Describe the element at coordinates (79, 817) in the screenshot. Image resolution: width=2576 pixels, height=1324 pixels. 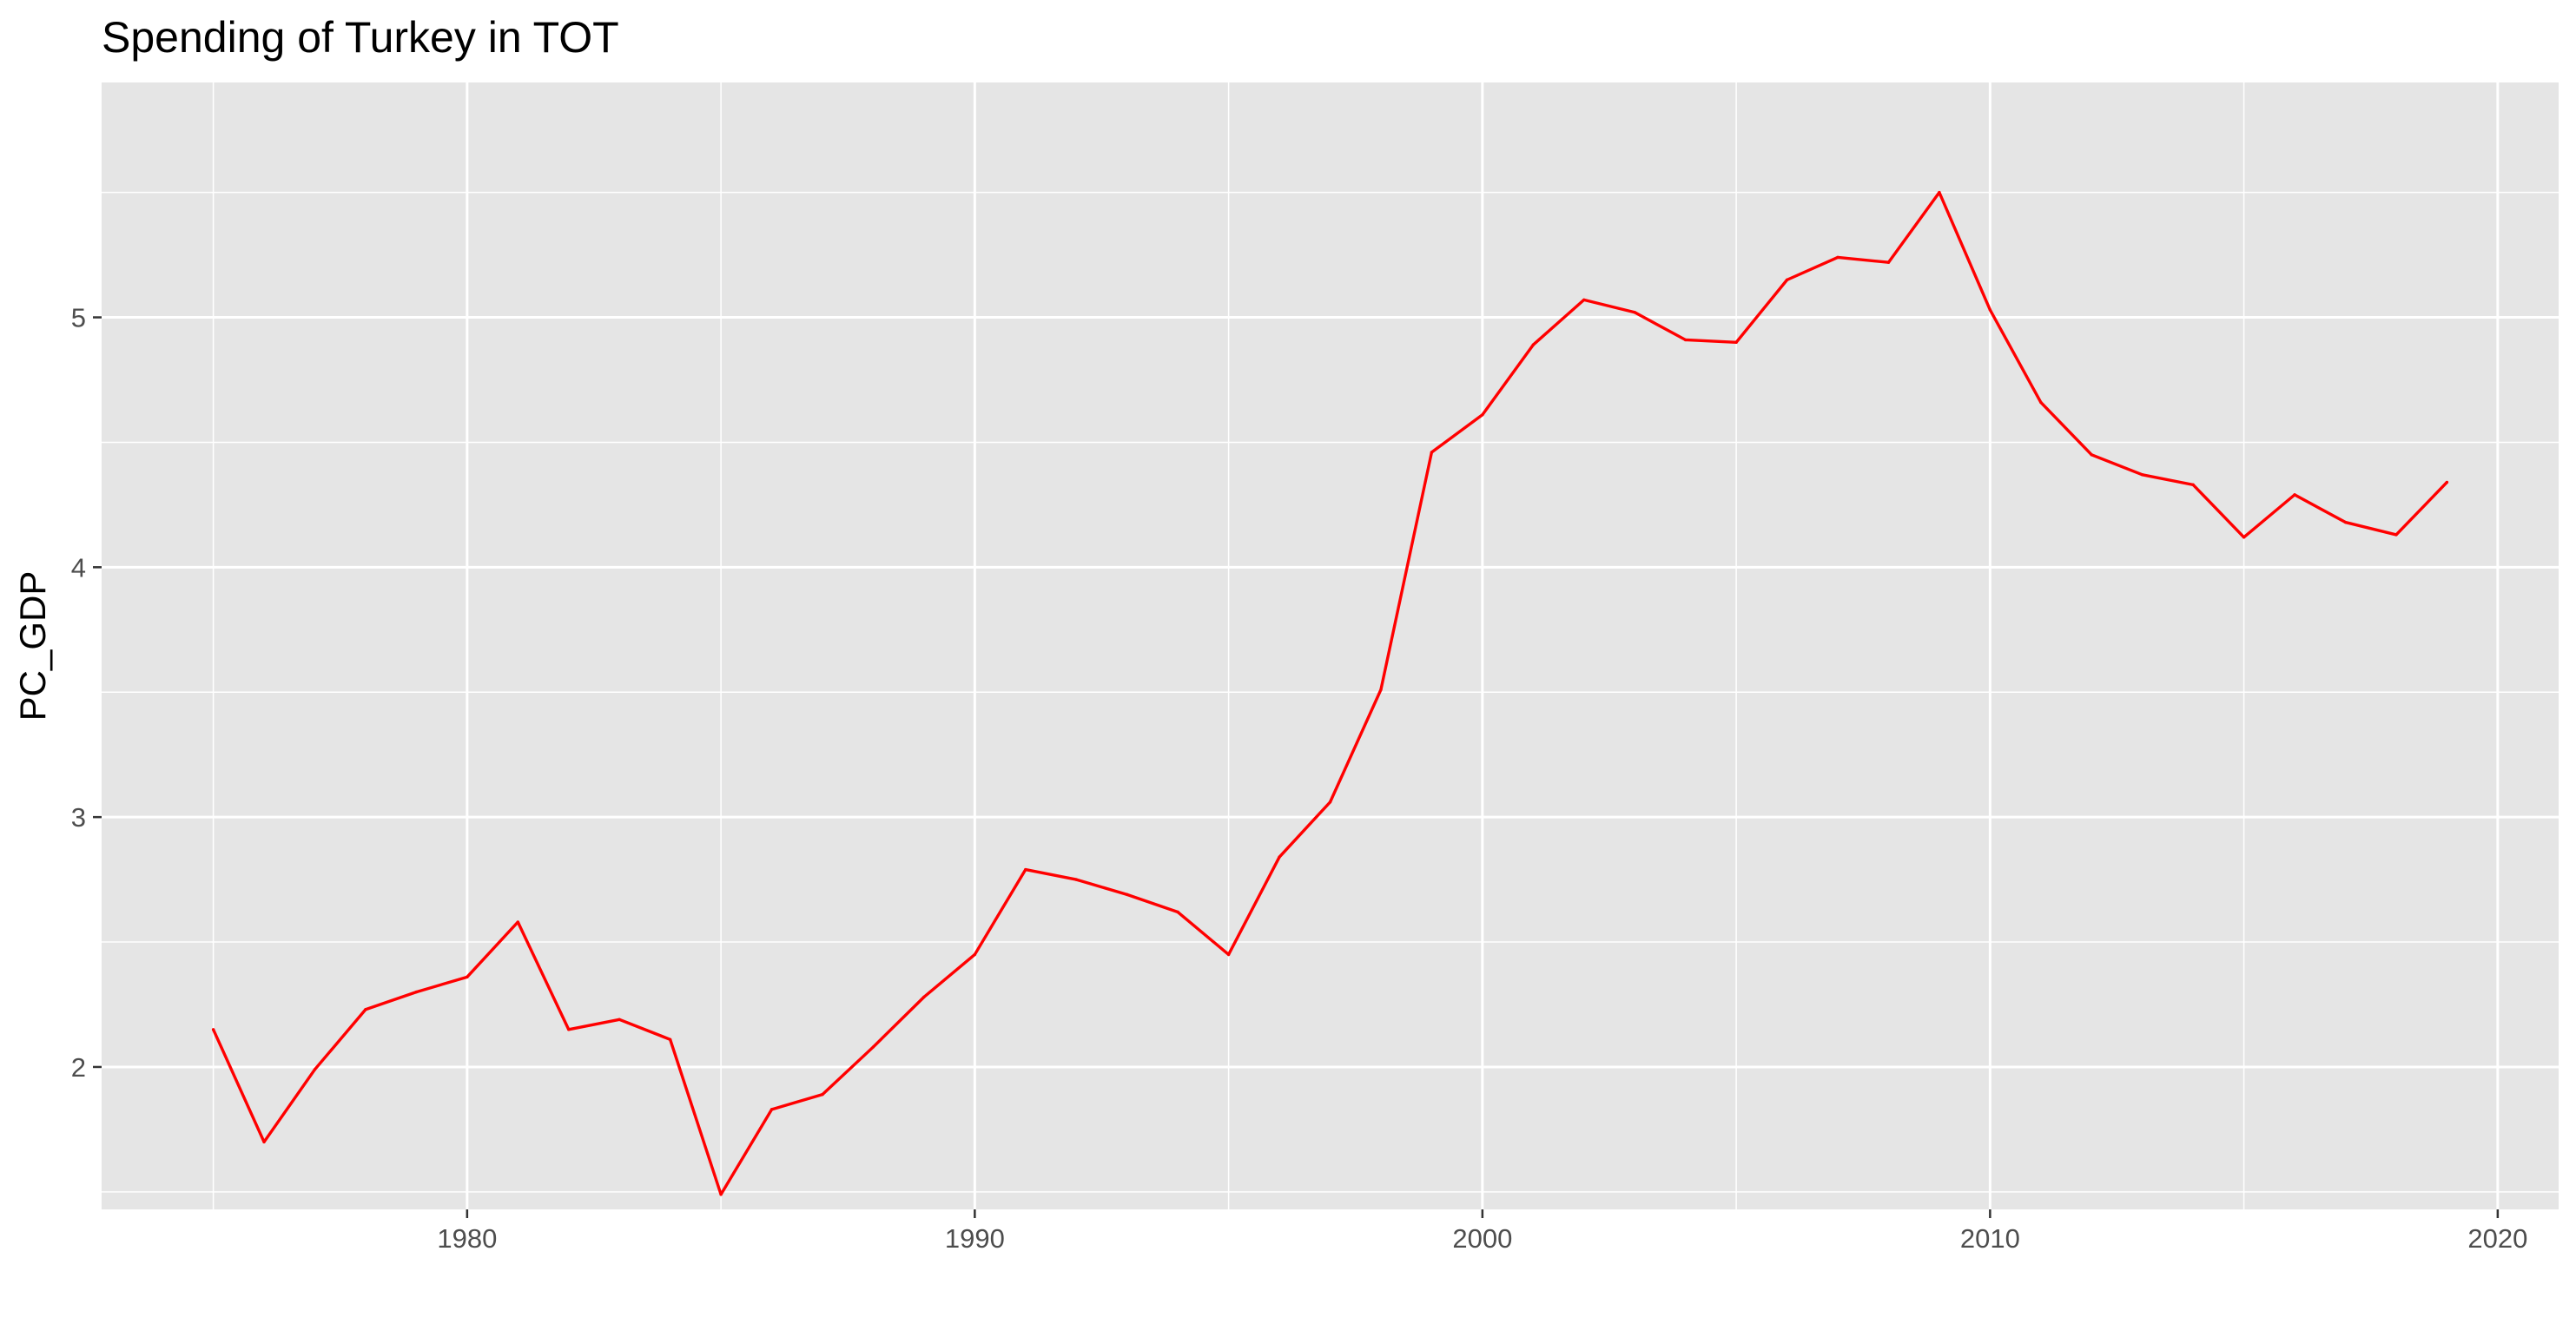
I see `y-tick-label: 3` at that location.